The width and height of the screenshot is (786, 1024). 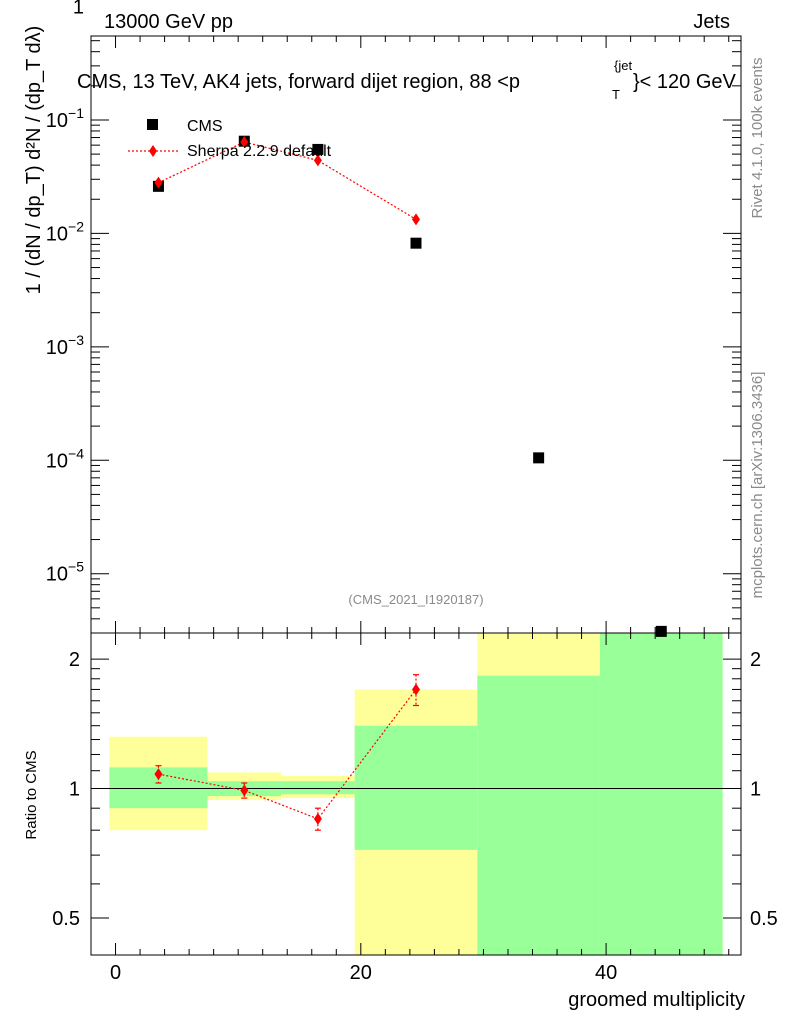 What do you see at coordinates (65, 458) in the screenshot?
I see `y-tick-label-main: 10⁻⁴` at bounding box center [65, 458].